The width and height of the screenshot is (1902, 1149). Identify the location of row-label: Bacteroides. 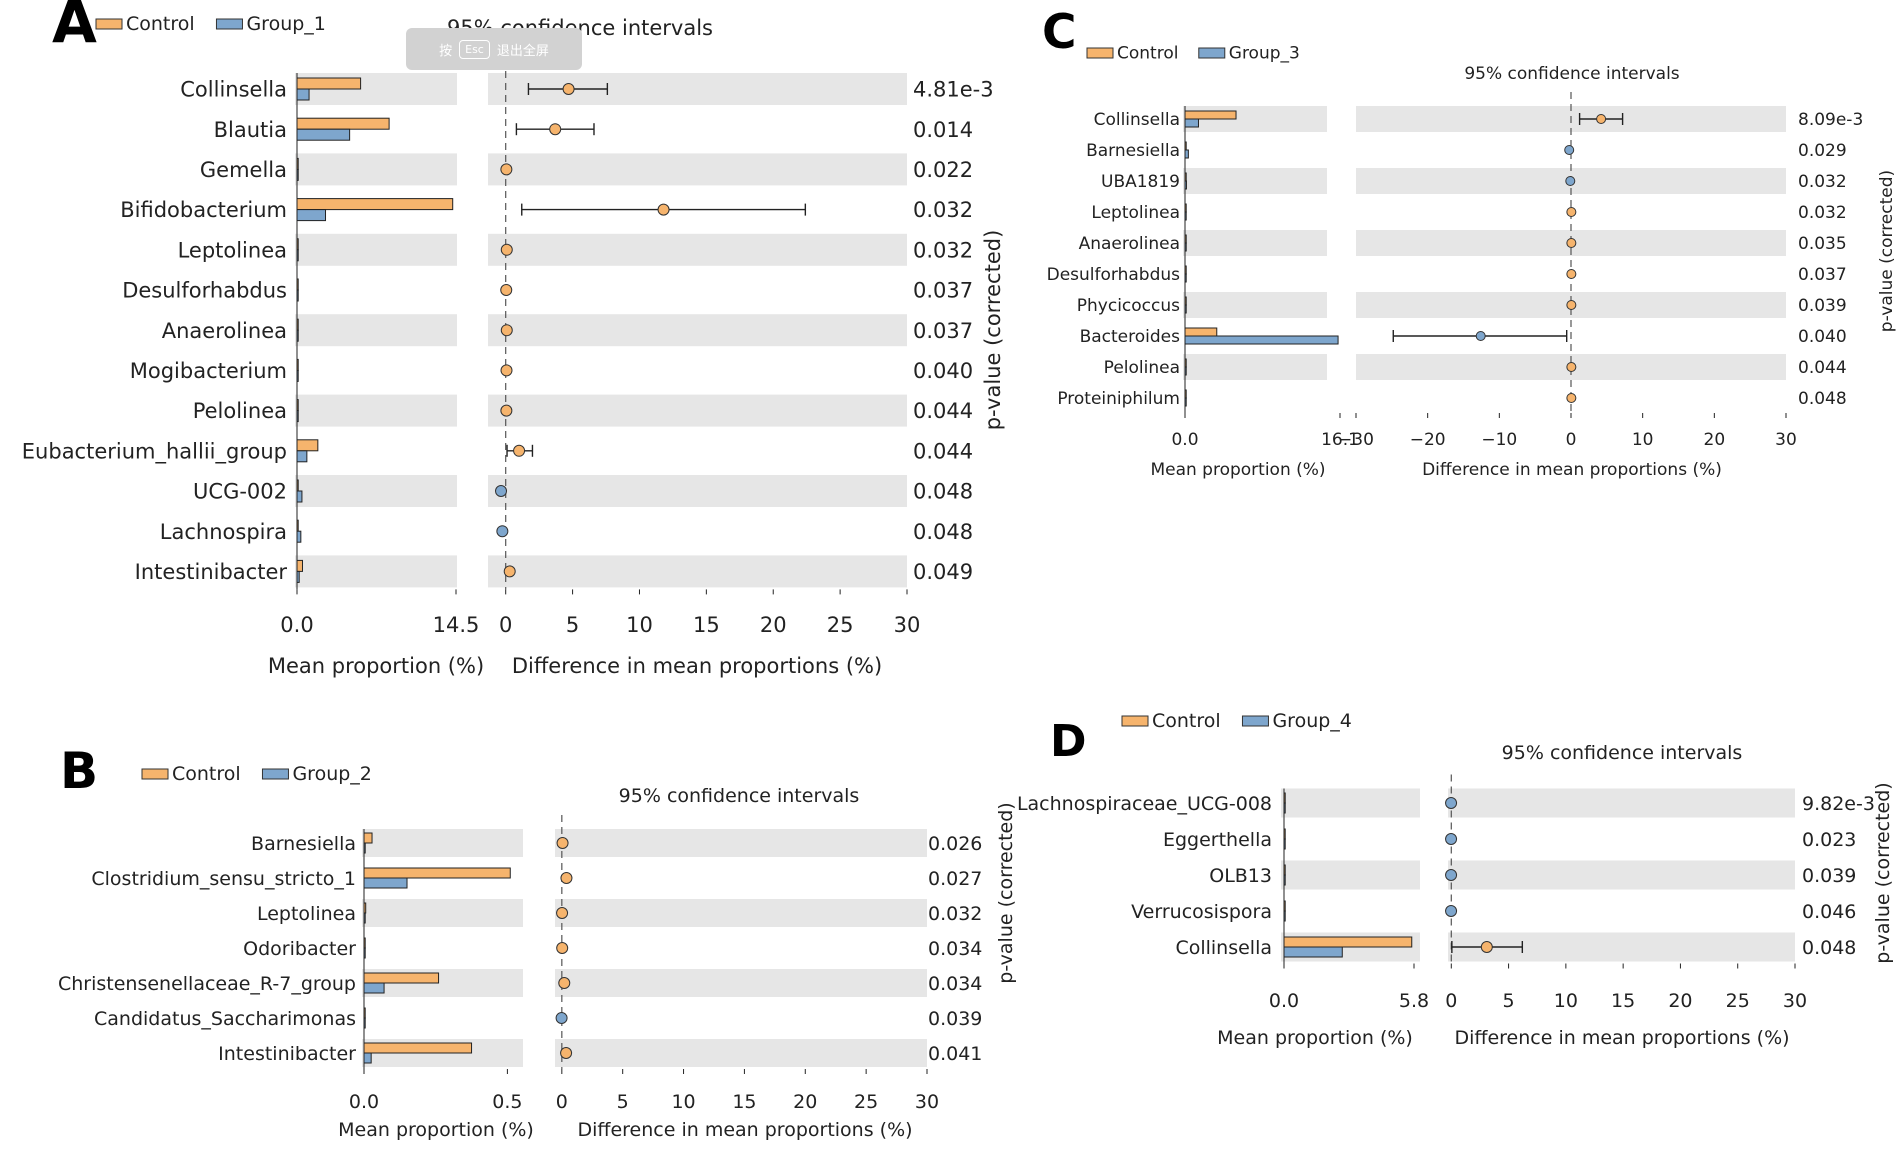
(1130, 337).